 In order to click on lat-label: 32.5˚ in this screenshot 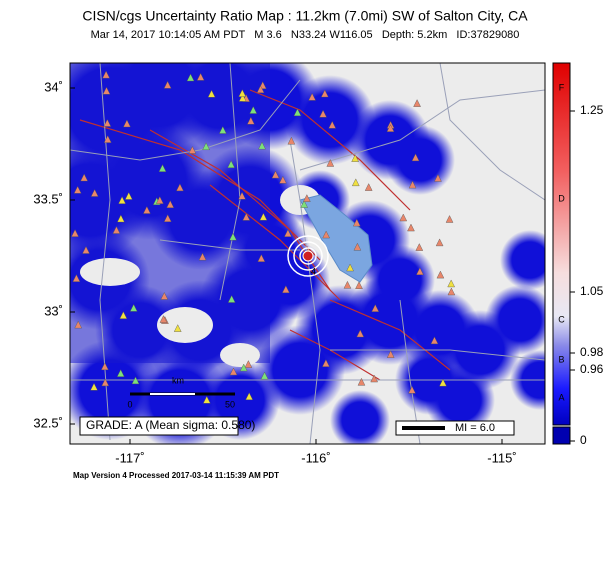, I will do `click(48, 422)`.